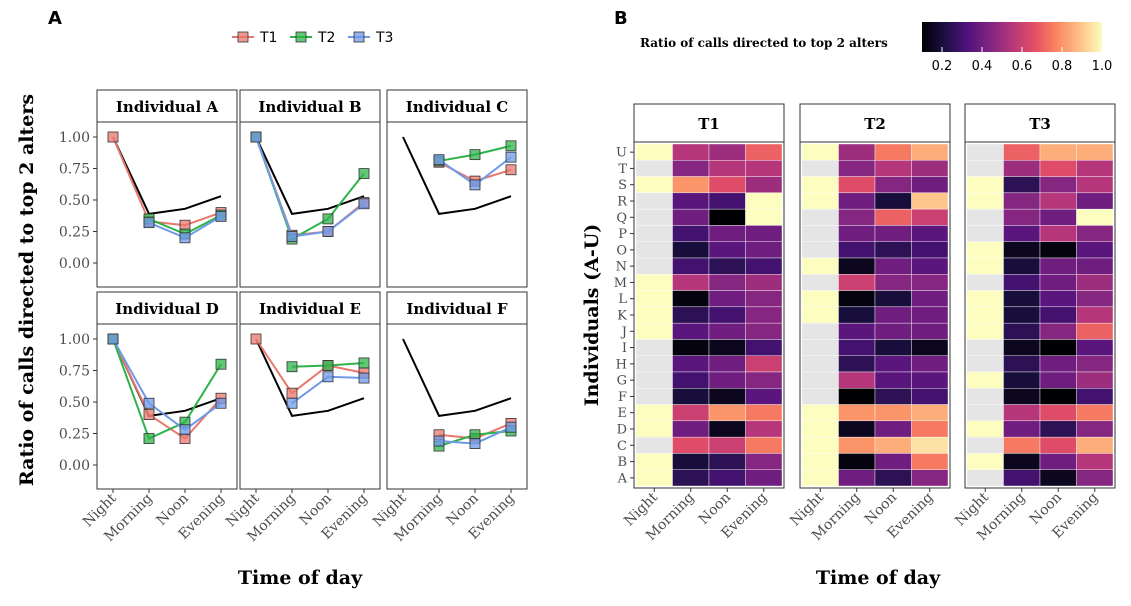 This screenshot has height=606, width=1131. What do you see at coordinates (727, 250) in the screenshot?
I see `cell-o-noon` at bounding box center [727, 250].